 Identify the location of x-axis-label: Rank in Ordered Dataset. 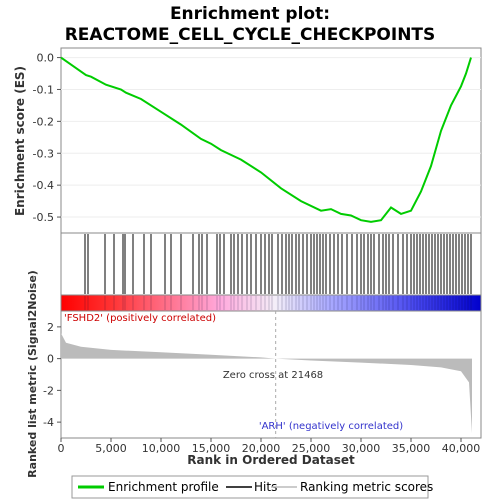
(271, 460).